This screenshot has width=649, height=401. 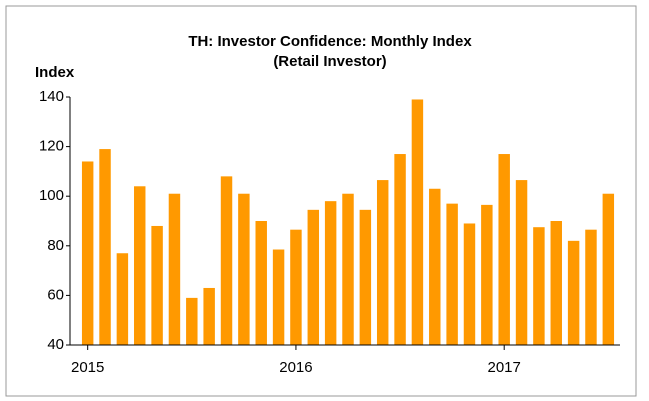 I want to click on y-tick-label: 140, so click(x=51, y=96).